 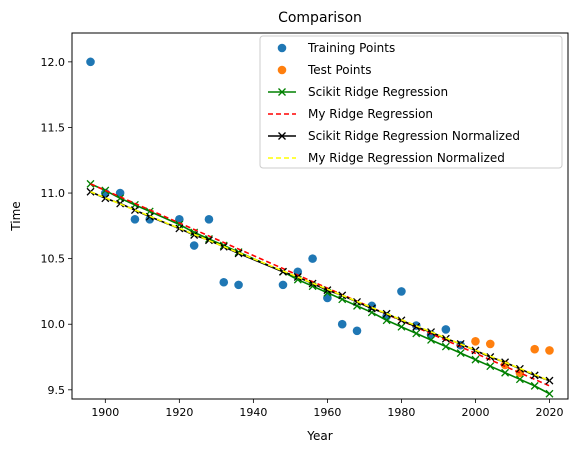 I want to click on legend-item: My Ridge Regression Normalized, so click(x=386, y=158).